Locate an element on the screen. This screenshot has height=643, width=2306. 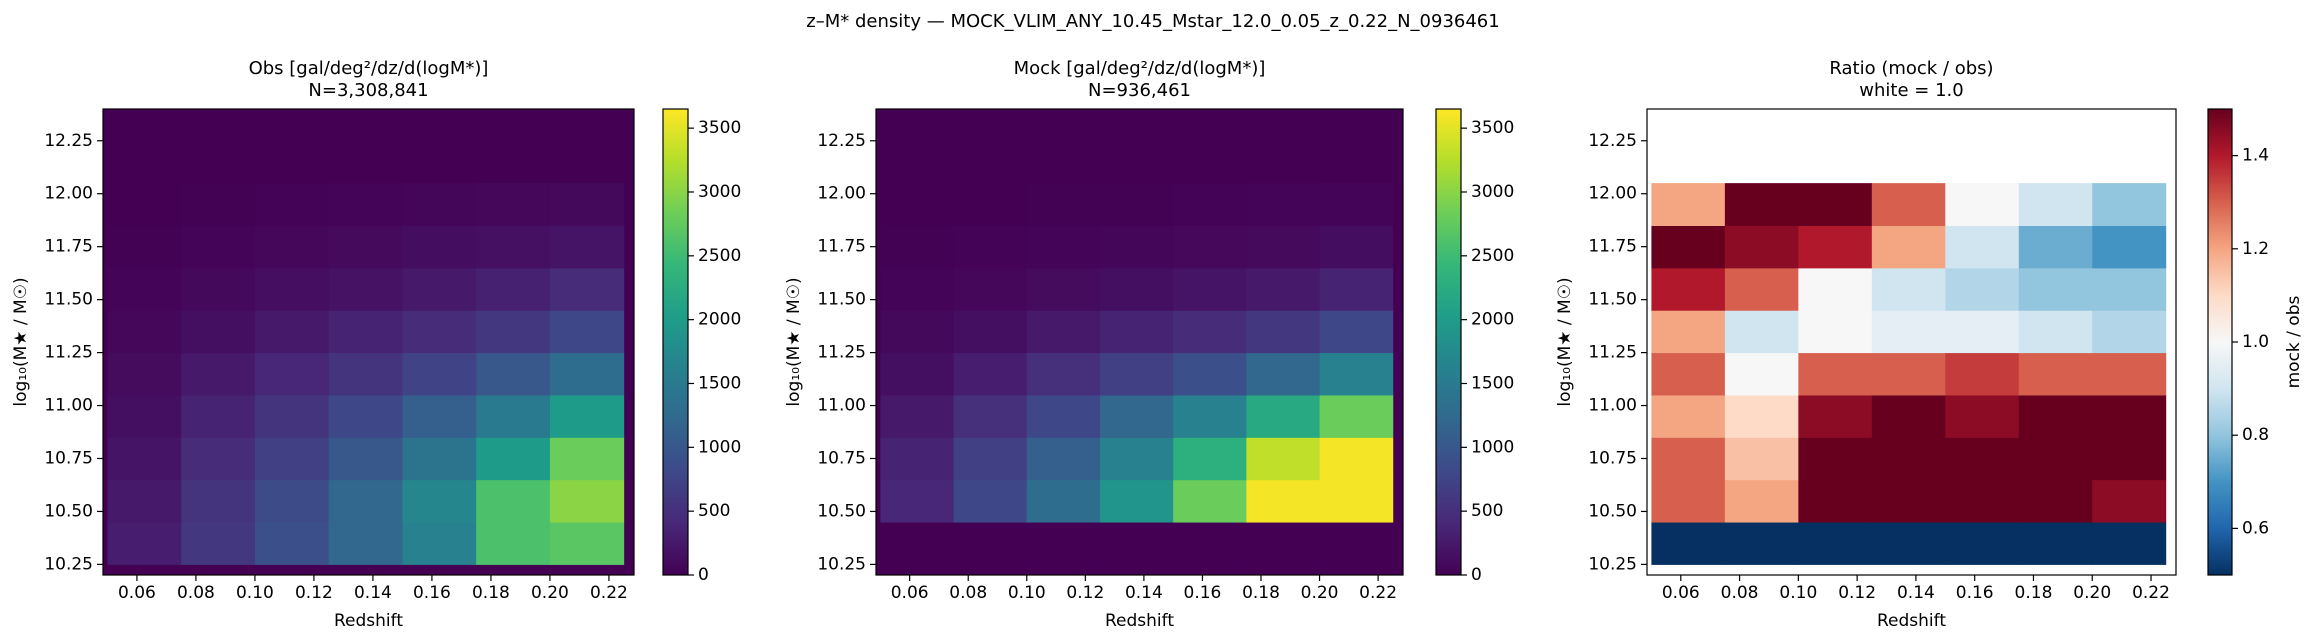
y-tick-label: 10.75 is located at coordinates (841, 459).